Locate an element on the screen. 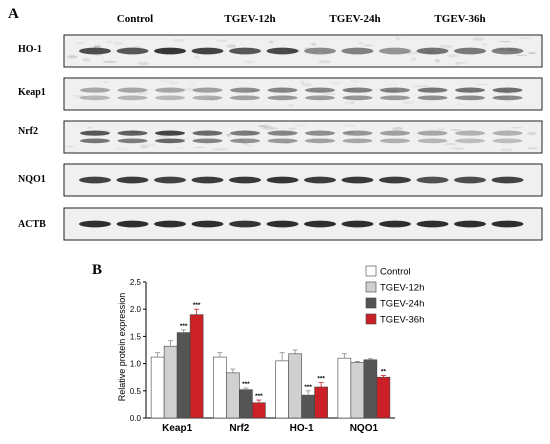 The height and width of the screenshot is (444, 550). category-label: NQO1 is located at coordinates (364, 428).